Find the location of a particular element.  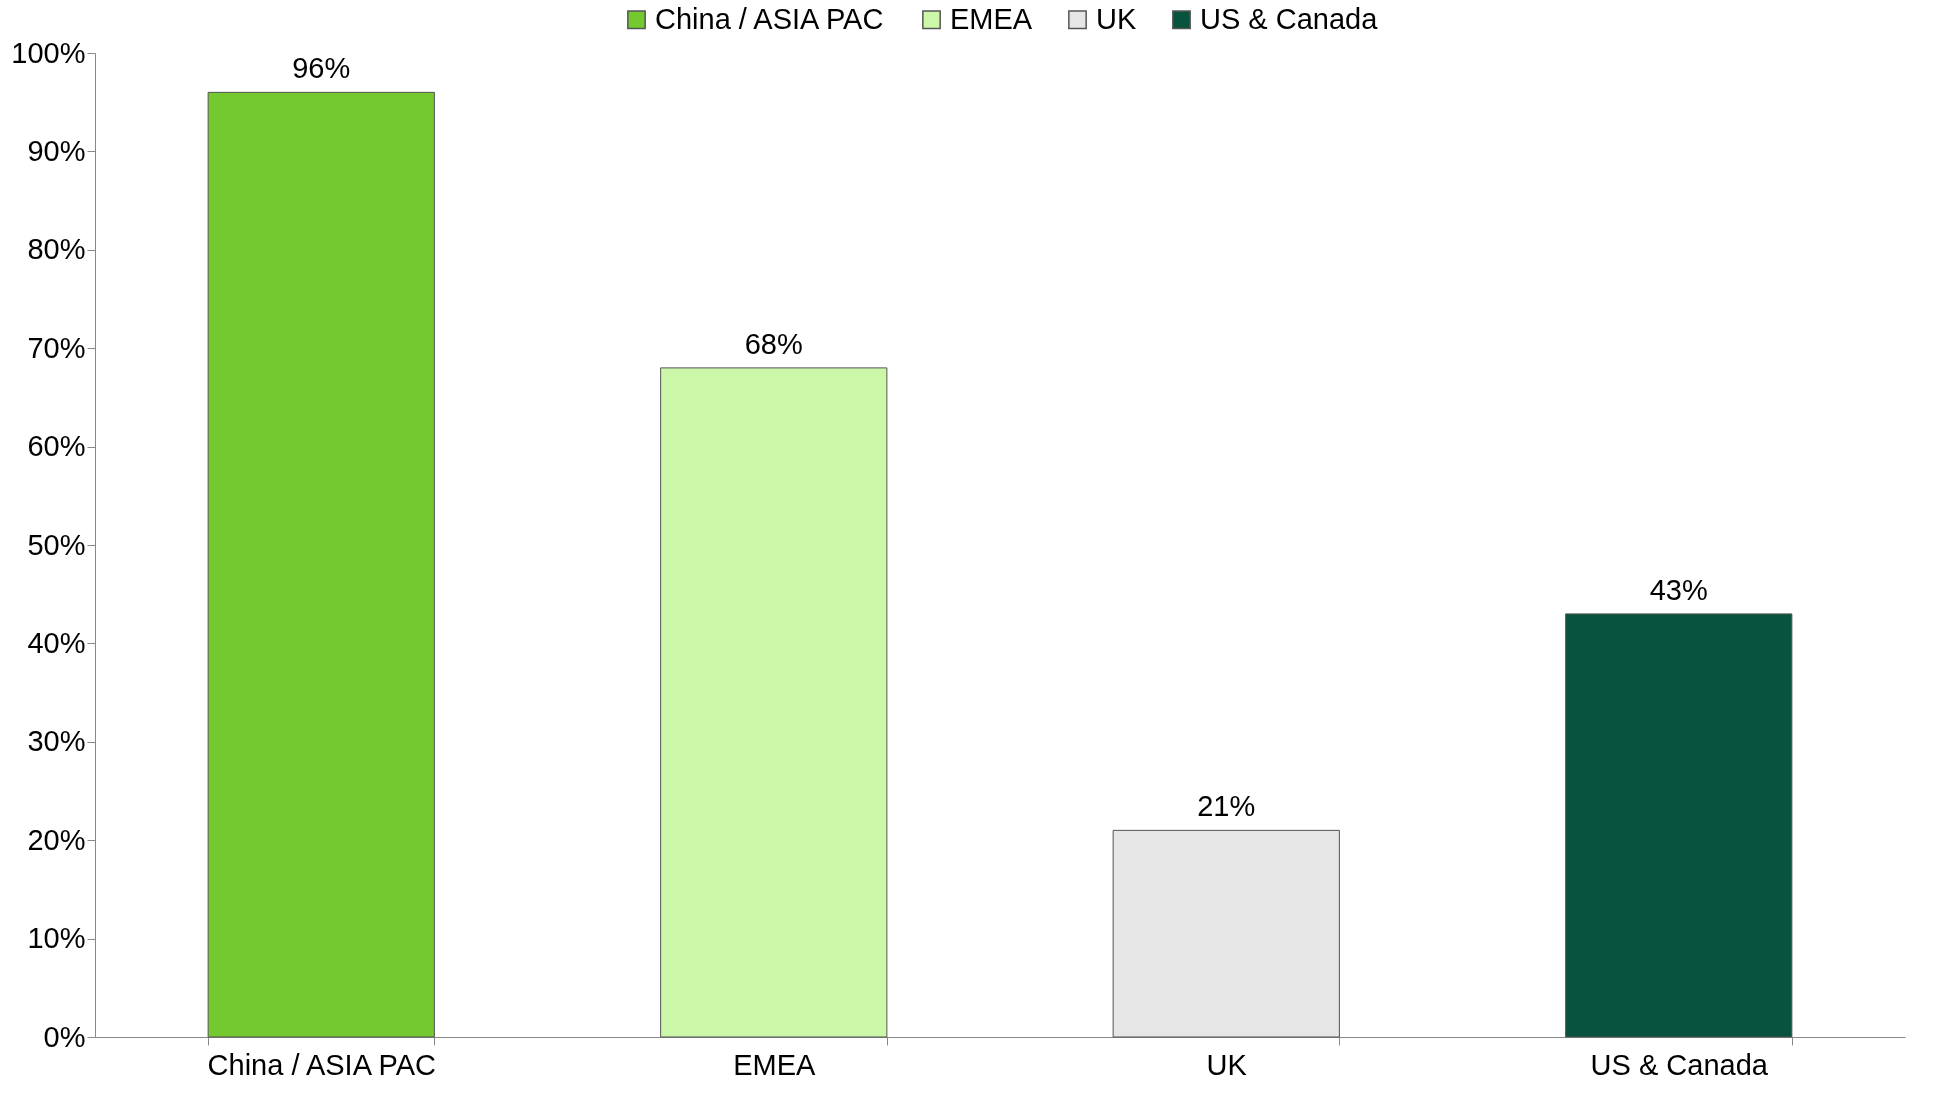

x-tick-label: EMEA is located at coordinates (774, 1064).